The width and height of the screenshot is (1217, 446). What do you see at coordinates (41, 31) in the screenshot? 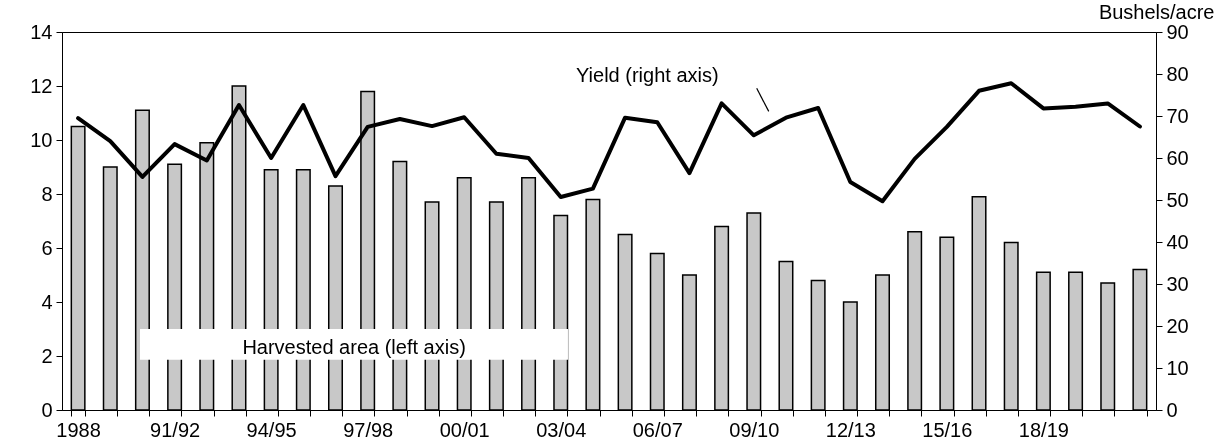
I see `y-tick-label: 14` at bounding box center [41, 31].